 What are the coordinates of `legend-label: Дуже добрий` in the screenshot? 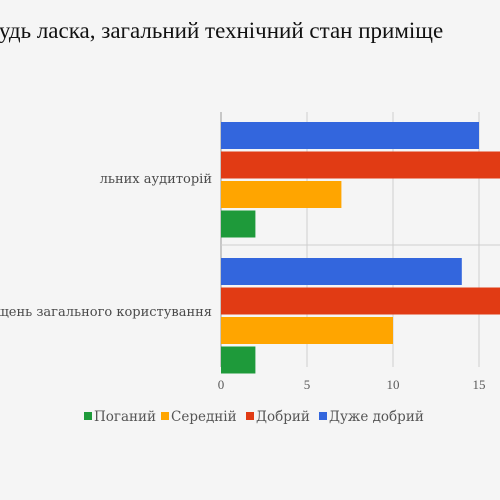 It's located at (376, 417).